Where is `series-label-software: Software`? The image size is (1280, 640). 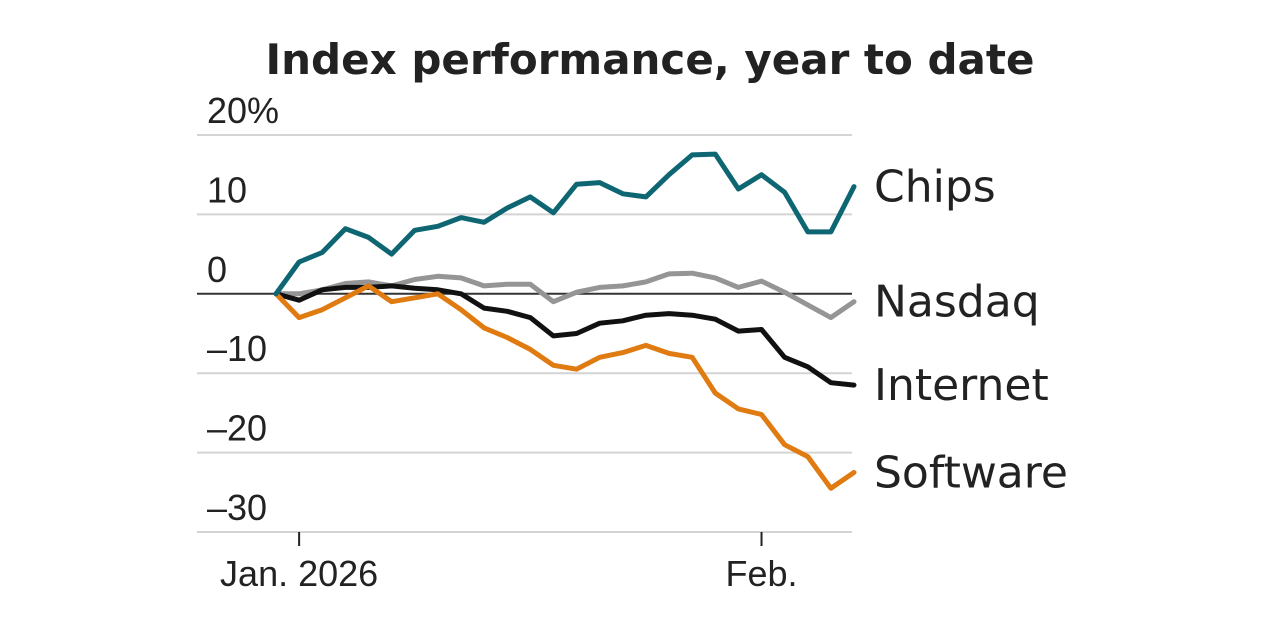
series-label-software: Software is located at coordinates (971, 472).